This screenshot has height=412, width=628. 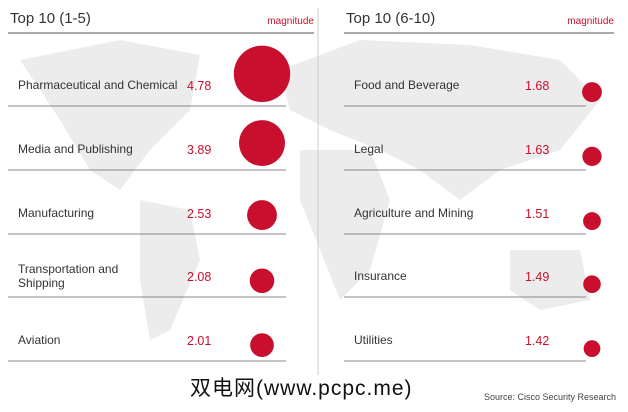 I want to click on panel-title: Top 10 (1-5), so click(x=50, y=18).